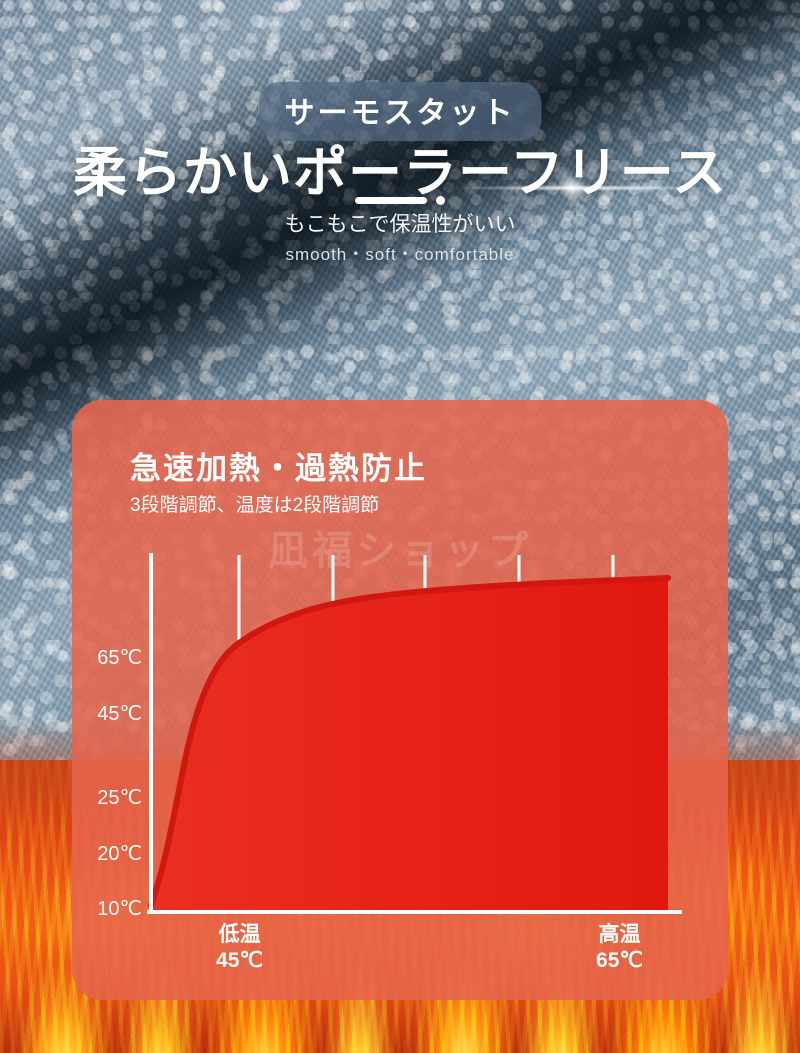 The image size is (800, 1053). I want to click on x-tick-label-high: 高温 65℃, so click(619, 948).